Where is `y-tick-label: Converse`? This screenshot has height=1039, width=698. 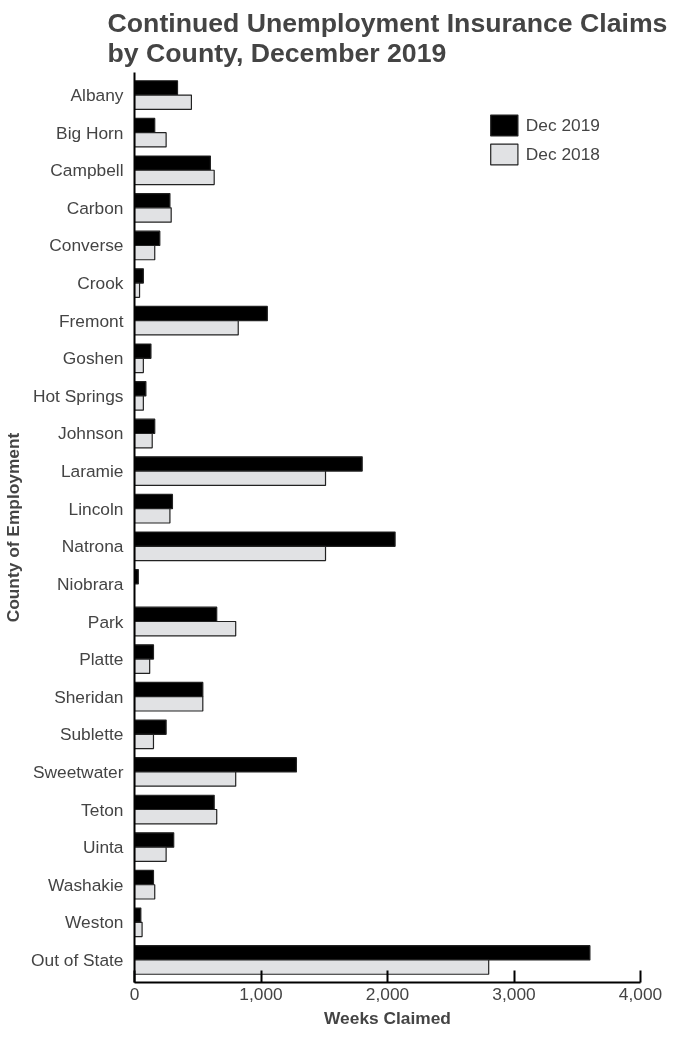
y-tick-label: Converse is located at coordinates (86, 245).